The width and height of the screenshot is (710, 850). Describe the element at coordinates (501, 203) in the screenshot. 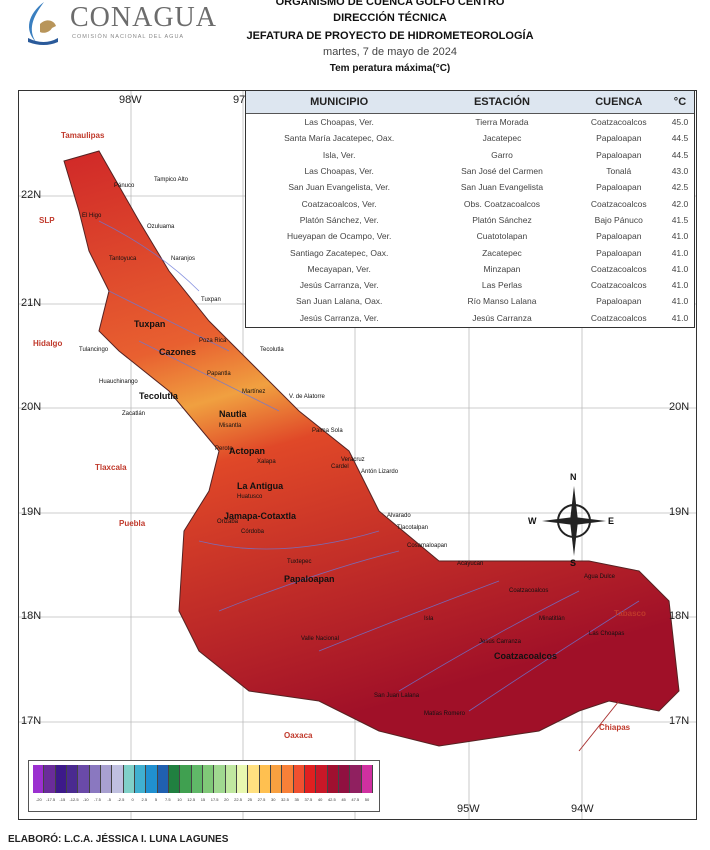

I see `table-cell: Obs. Coatzacoalcos` at that location.